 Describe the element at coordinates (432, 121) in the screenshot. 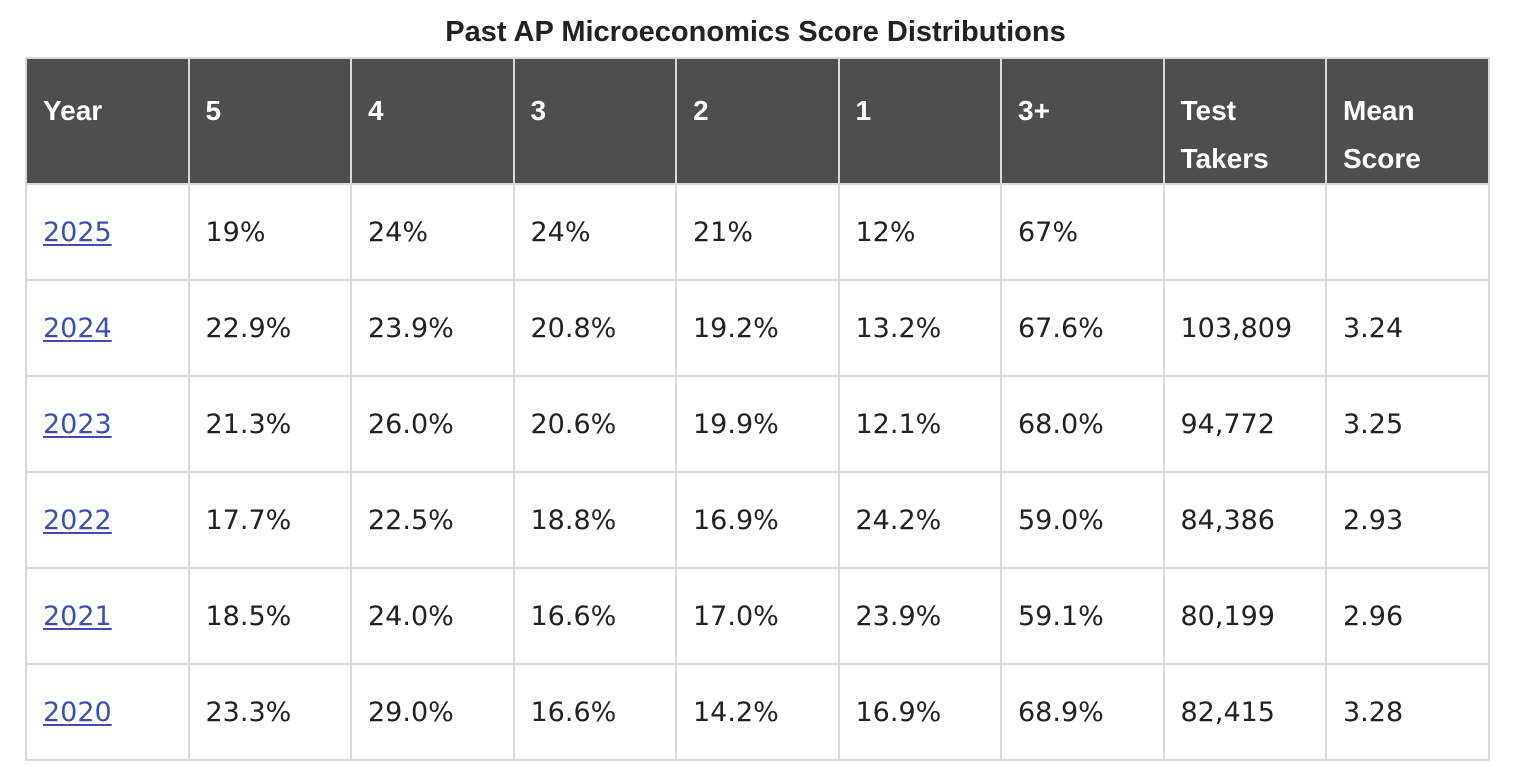

I see `column-header-score-4: 4` at that location.